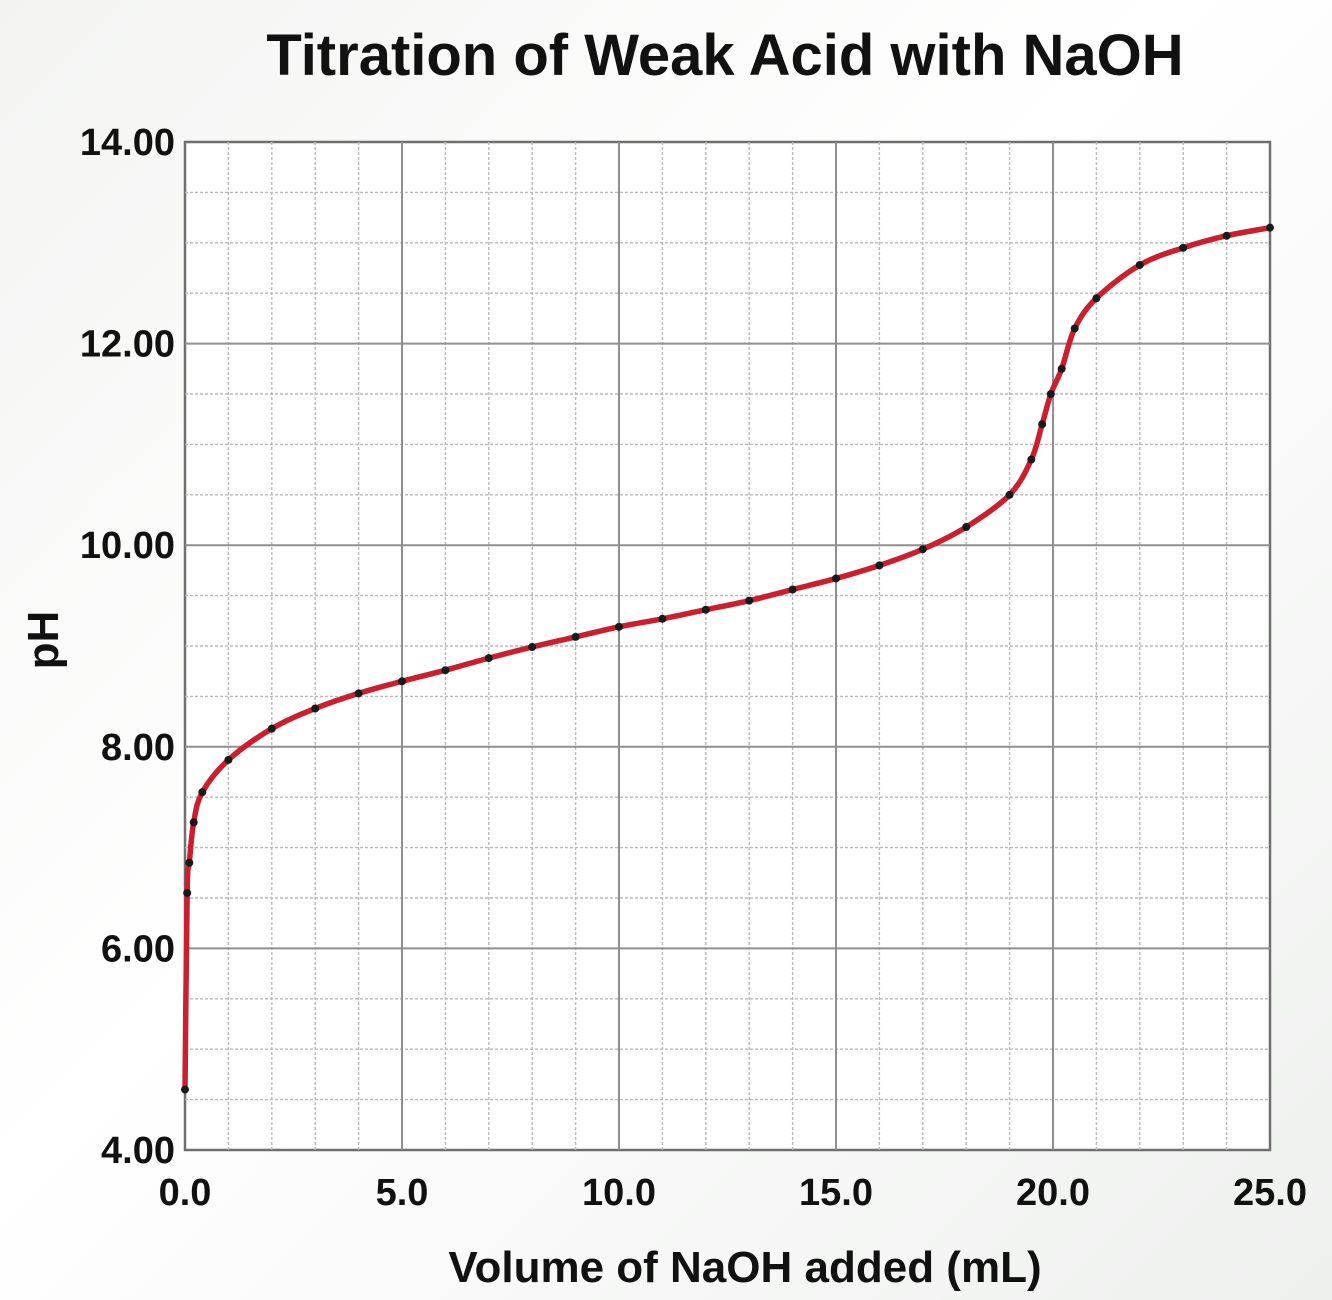 This screenshot has height=1300, width=1332. What do you see at coordinates (127, 647) in the screenshot?
I see `y-axis-tick-labels: 4.00 6.00 8.00 10.00 12.00 14.00` at bounding box center [127, 647].